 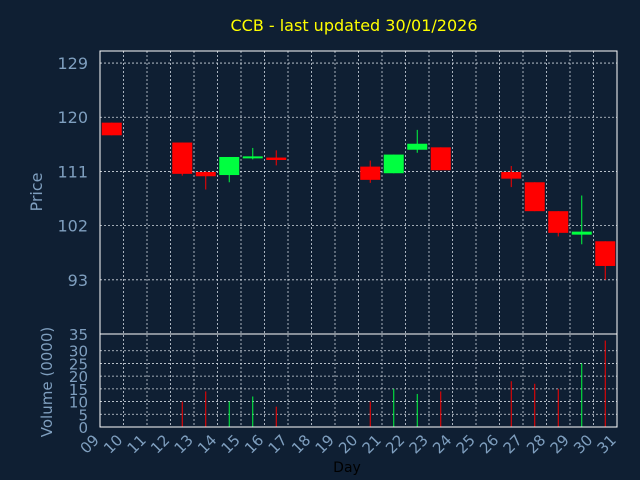 What do you see at coordinates (395, 444) in the screenshot?
I see `x-tick-label: 22` at bounding box center [395, 444].